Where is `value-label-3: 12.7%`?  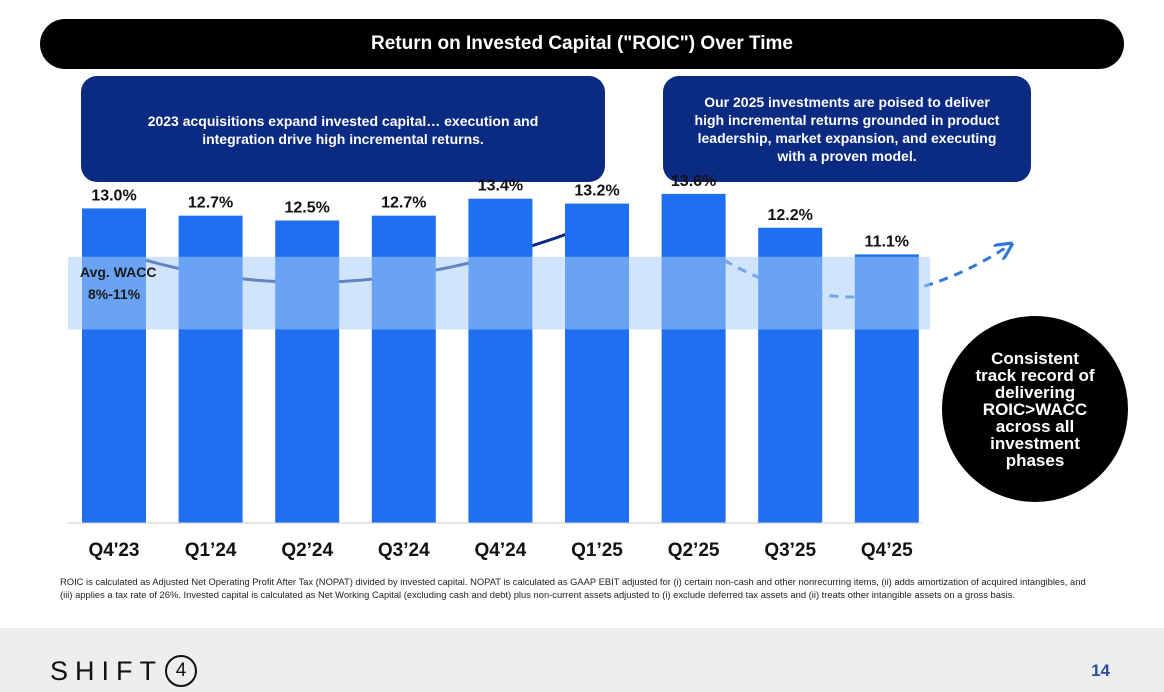
value-label-3: 12.7% is located at coordinates (403, 203).